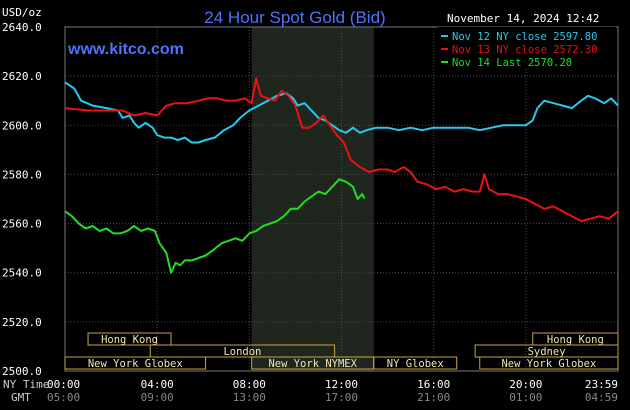 This screenshot has height=410, width=630. What do you see at coordinates (125, 49) in the screenshot?
I see `website-label: www.kitco.com` at bounding box center [125, 49].